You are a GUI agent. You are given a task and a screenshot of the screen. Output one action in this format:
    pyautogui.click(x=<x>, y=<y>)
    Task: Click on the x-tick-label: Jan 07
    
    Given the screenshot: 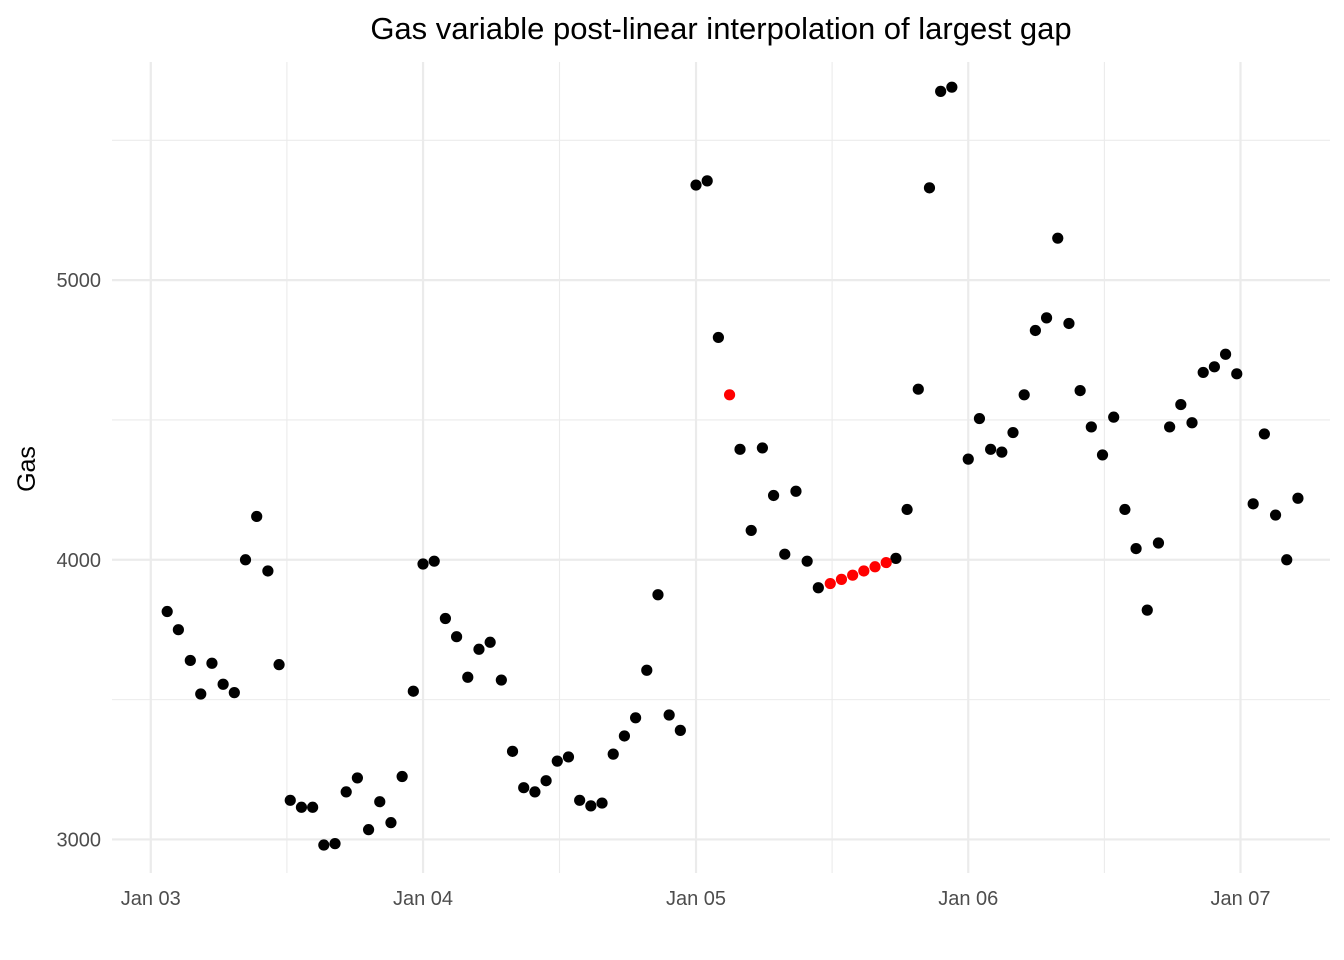 What is the action you would take?
    pyautogui.click(x=1240, y=899)
    